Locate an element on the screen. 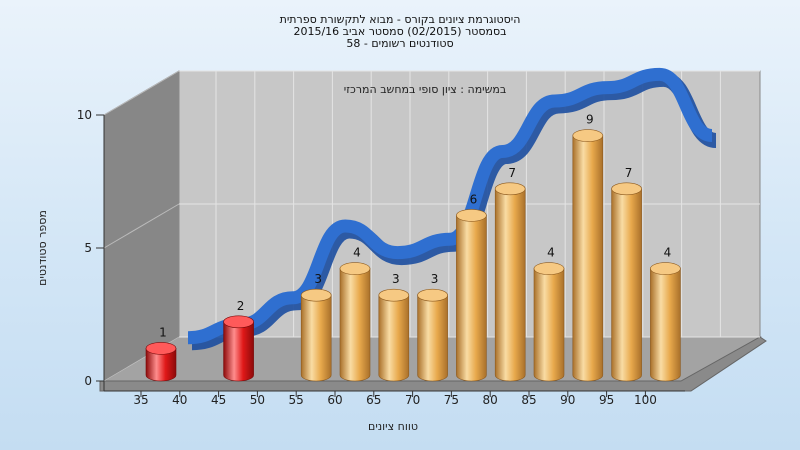 This screenshot has height=450, width=800. x-tick-label-85: 85 is located at coordinates (528, 400).